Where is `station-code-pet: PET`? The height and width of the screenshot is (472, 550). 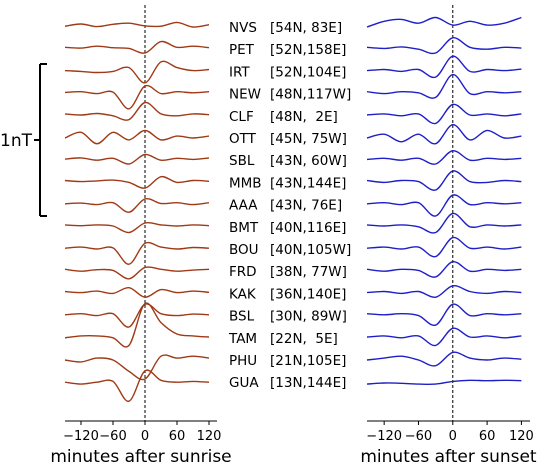 station-code-pet: PET is located at coordinates (242, 50).